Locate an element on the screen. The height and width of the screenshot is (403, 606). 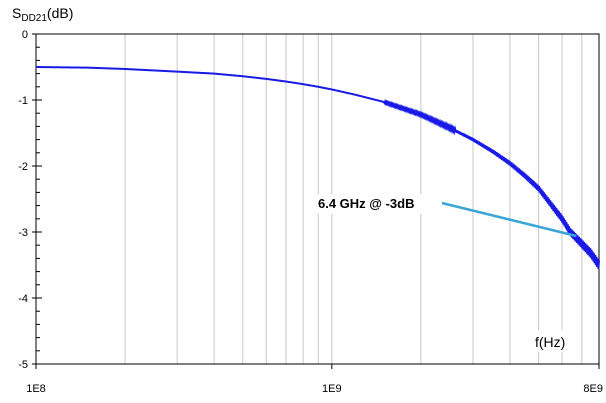
annotation-leader-line is located at coordinates (509, 219).